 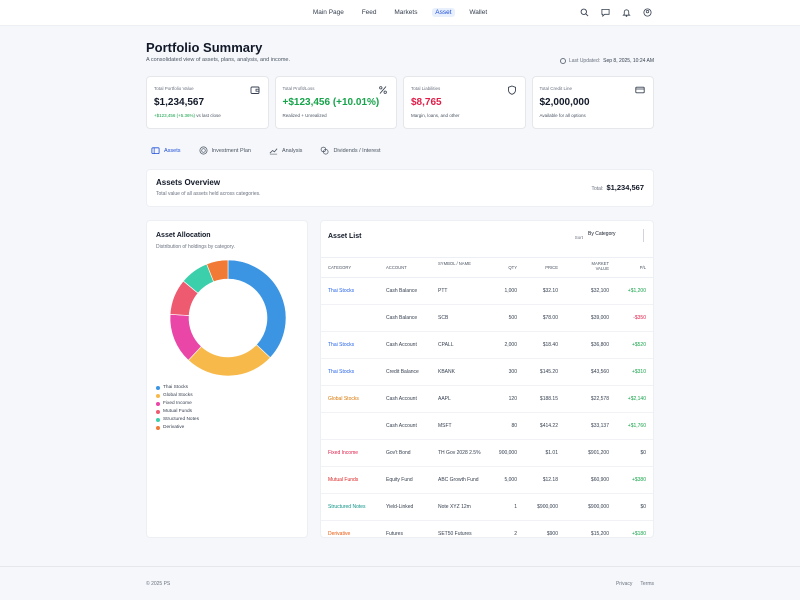 I want to click on cell-market-value: $43,560, so click(x=599, y=371).